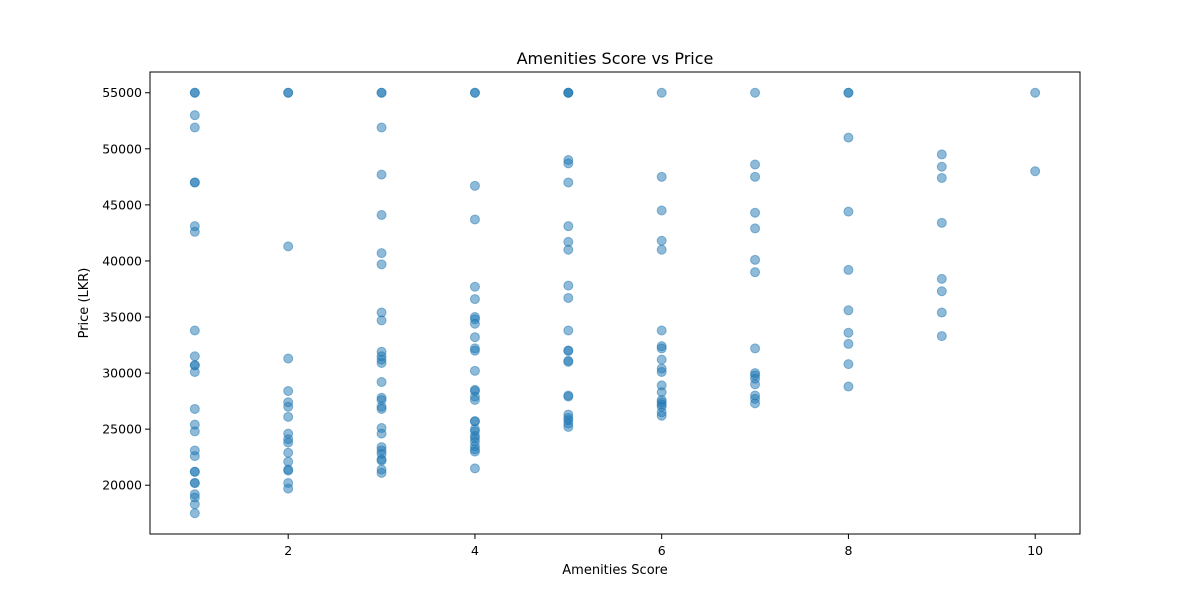 Image resolution: width=1200 pixels, height=600 pixels. Describe the element at coordinates (615, 58) in the screenshot. I see `chart-title: Amenities Score vs Price` at that location.